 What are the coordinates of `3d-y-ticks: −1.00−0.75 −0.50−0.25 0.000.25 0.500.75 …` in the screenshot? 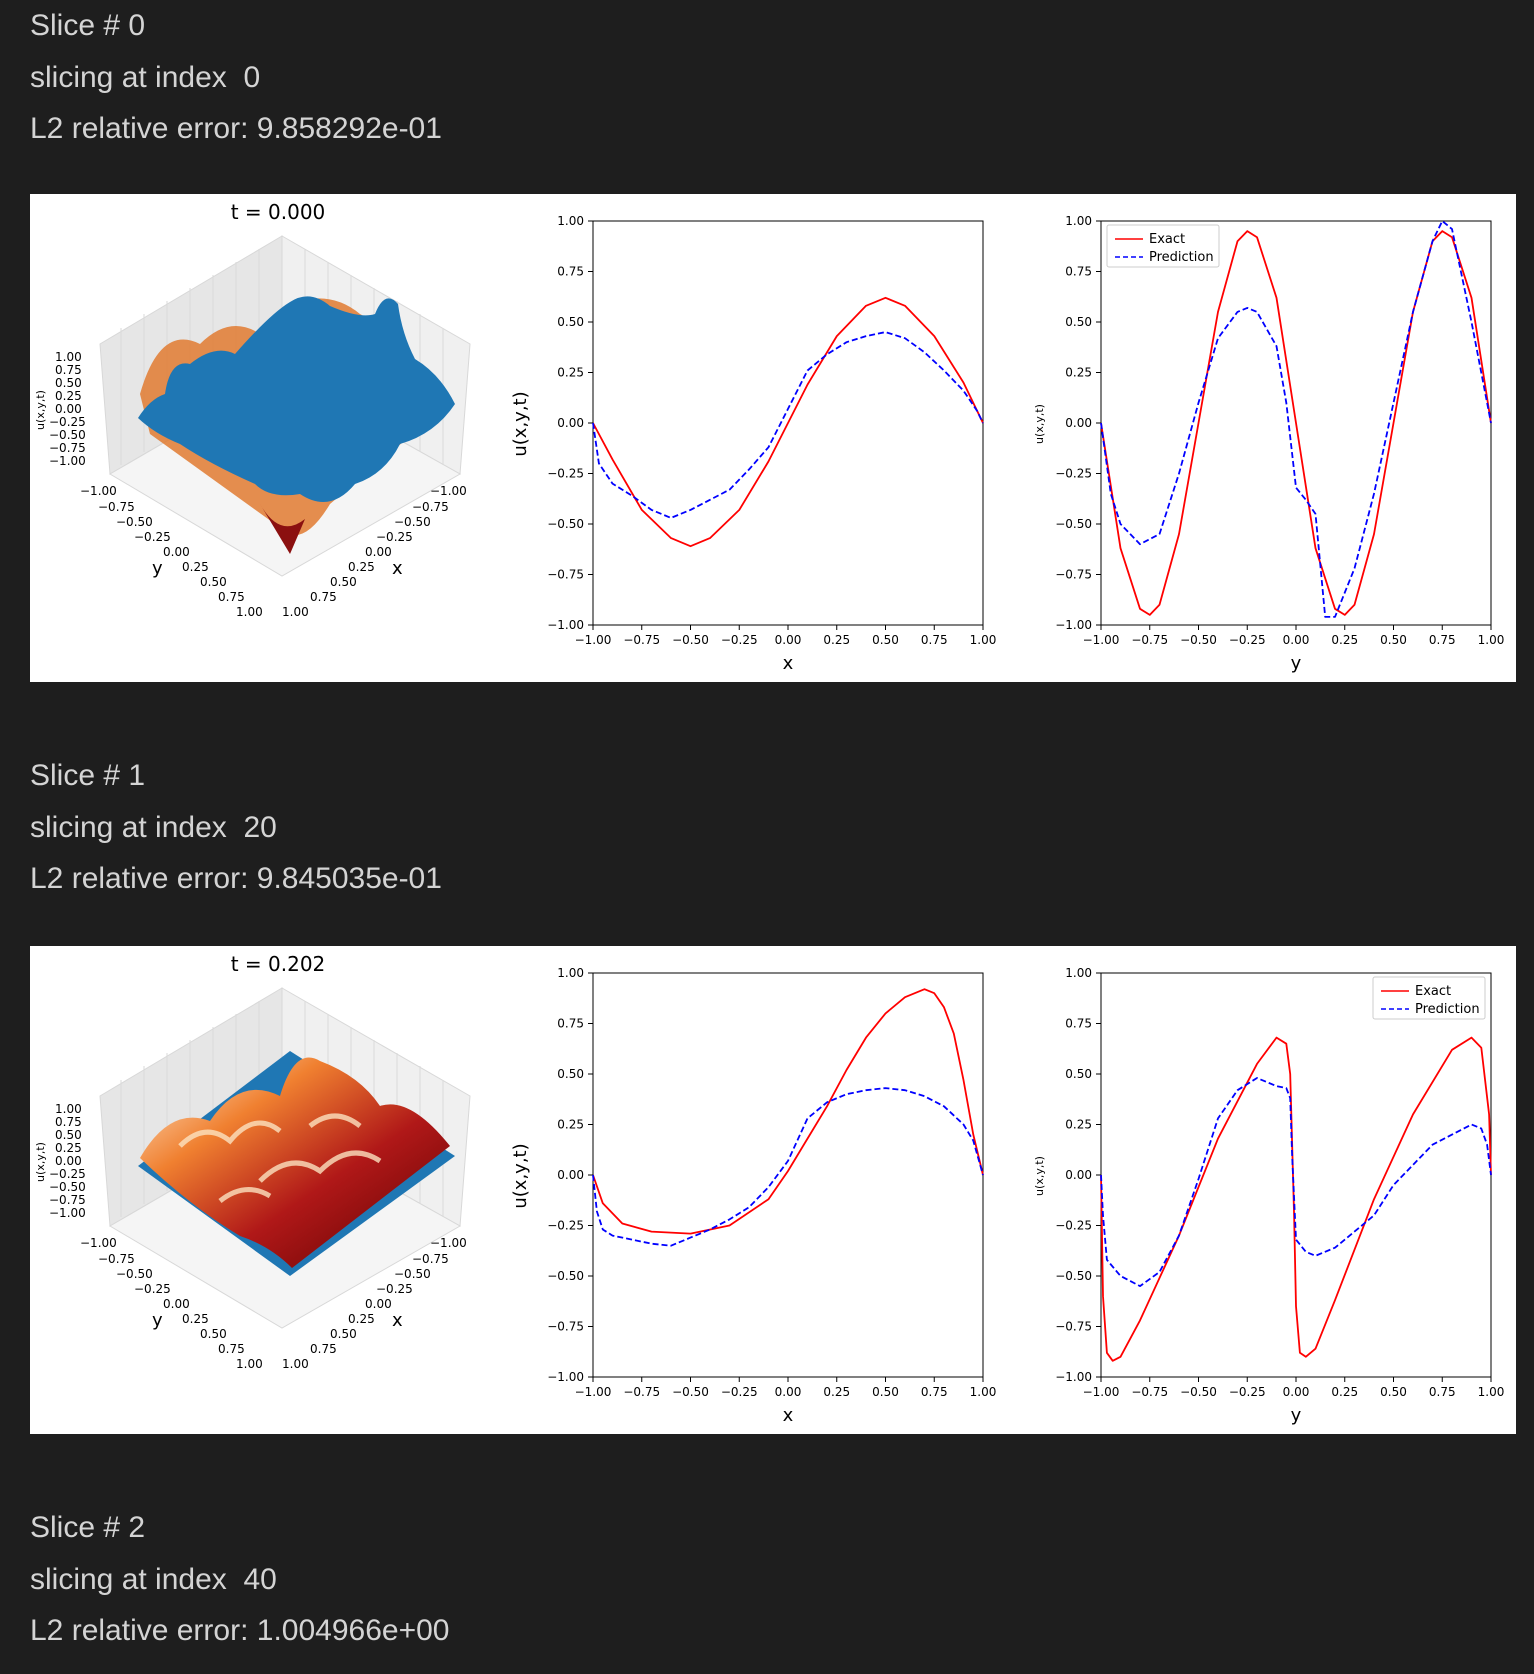 It's located at (171, 1303).